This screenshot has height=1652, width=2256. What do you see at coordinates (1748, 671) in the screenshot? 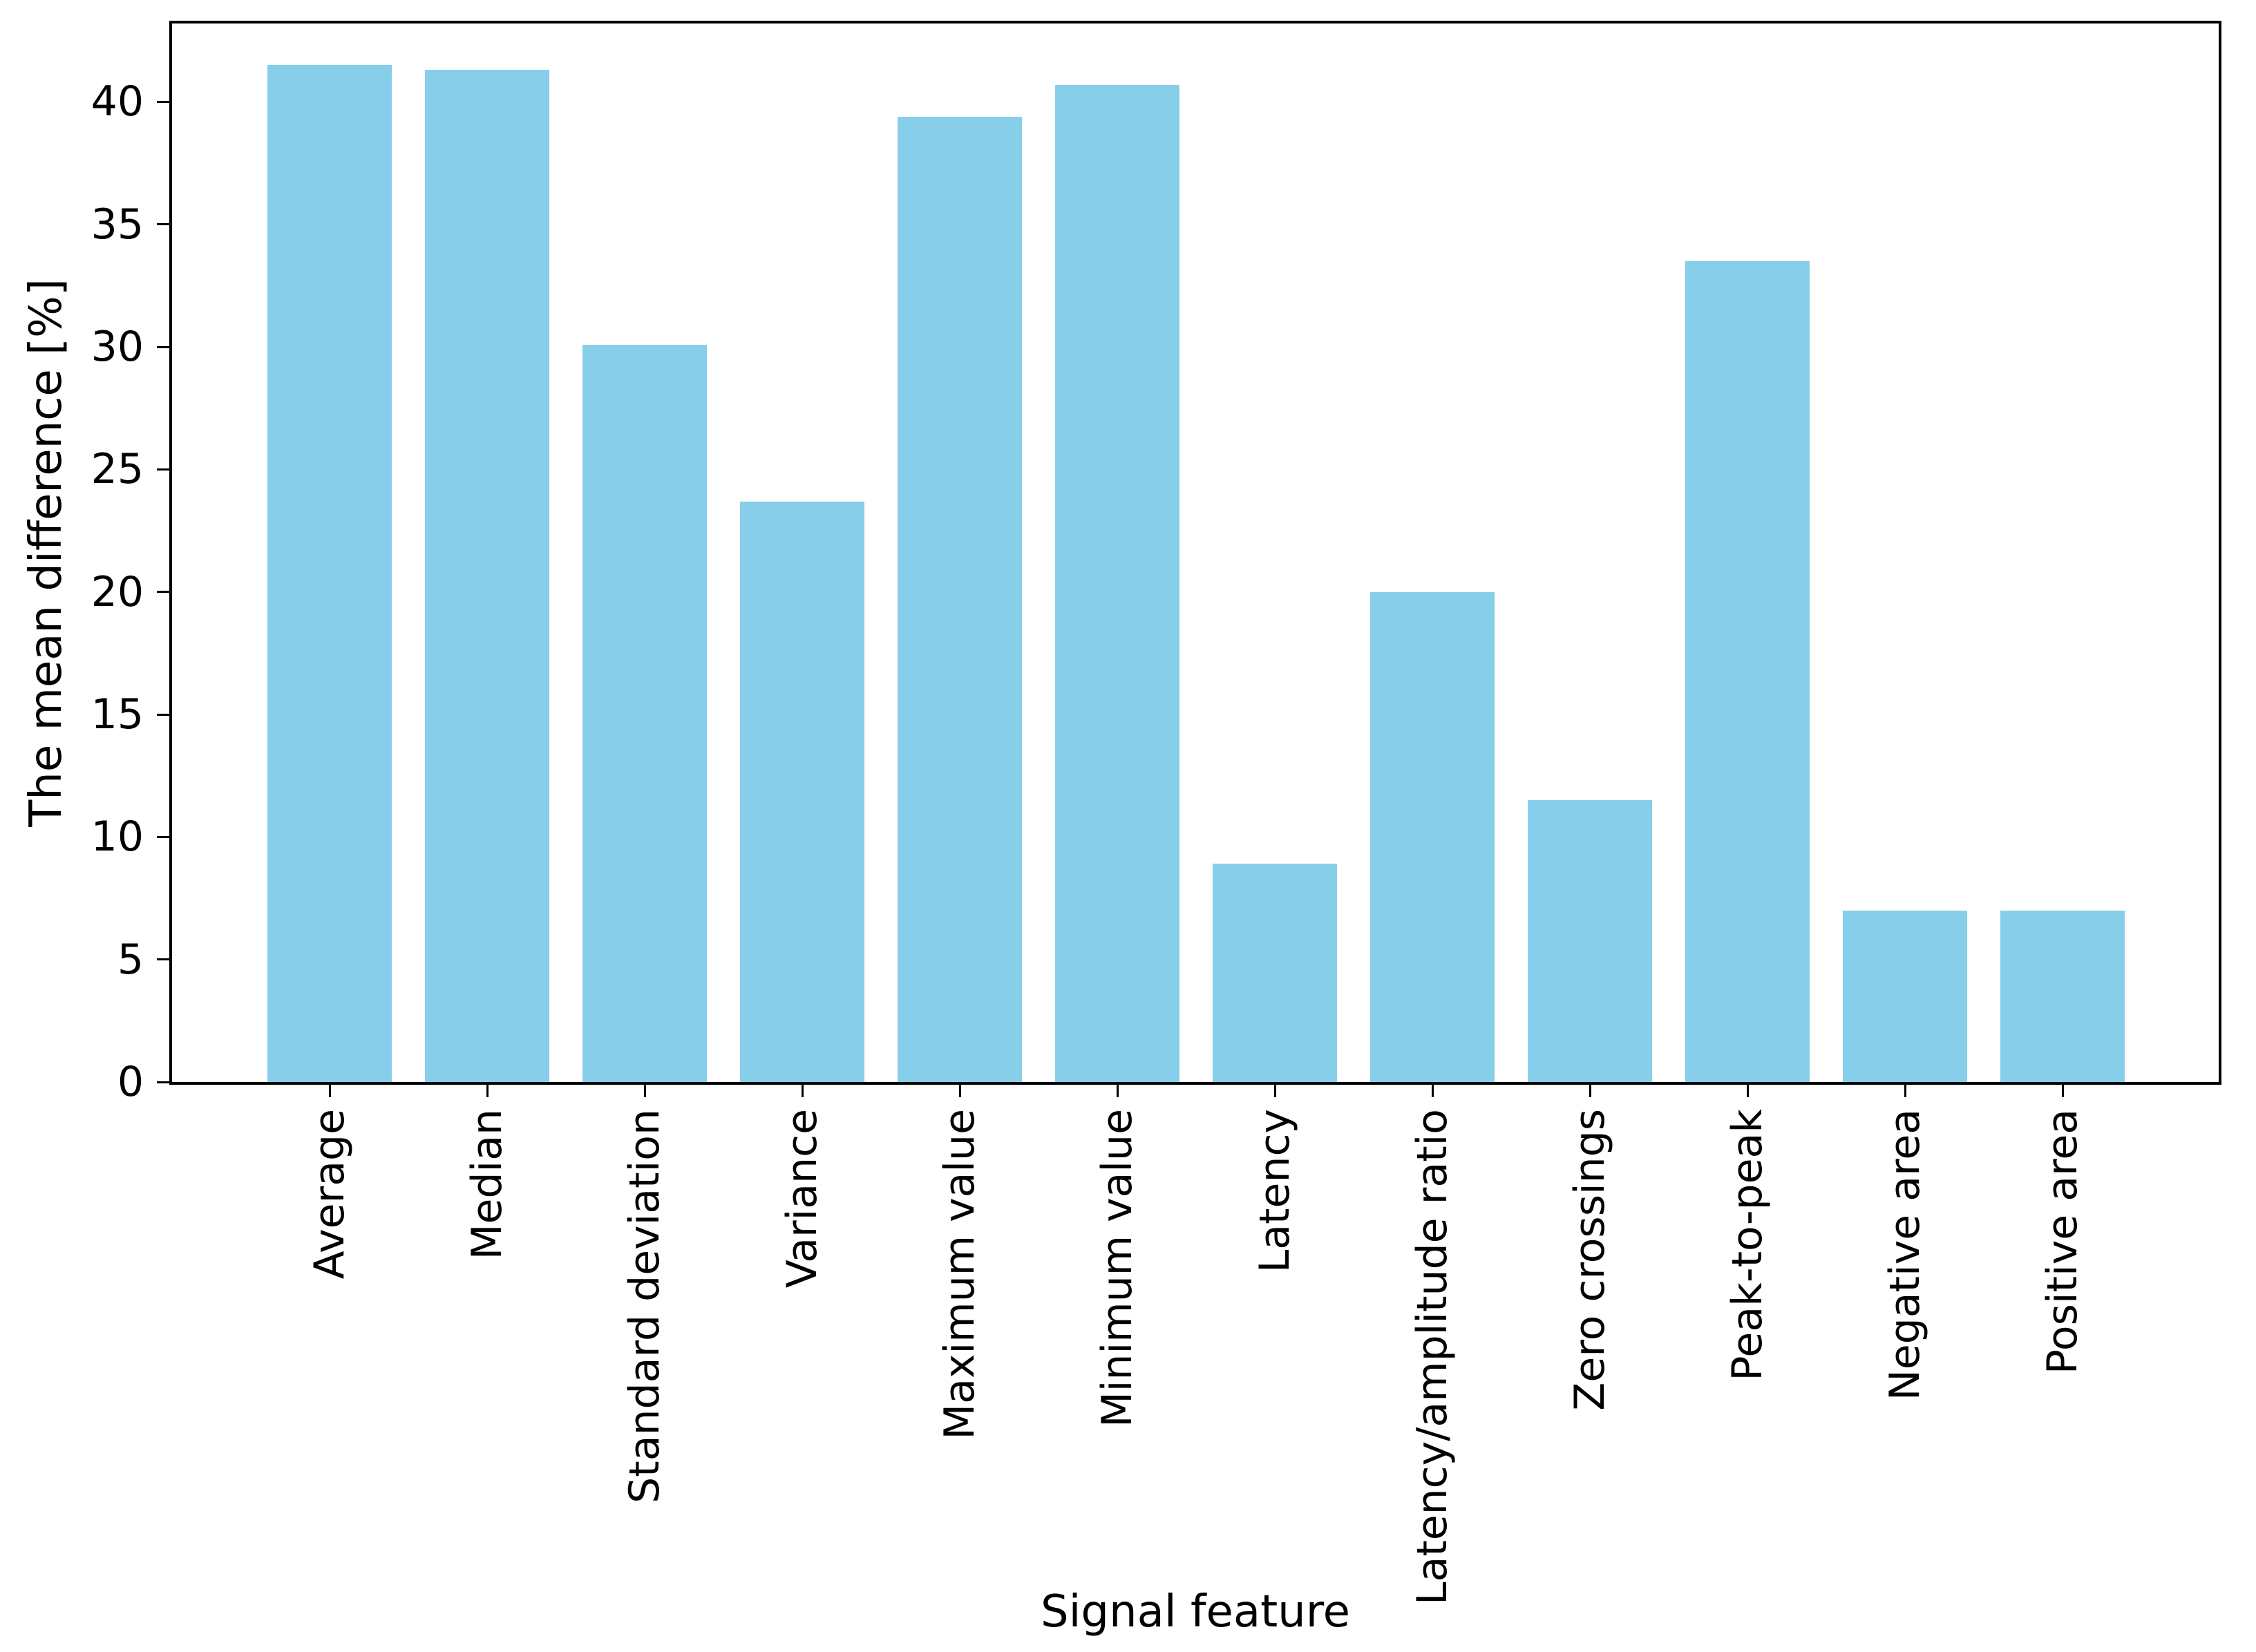
I see `bar-peak-to-peak` at bounding box center [1748, 671].